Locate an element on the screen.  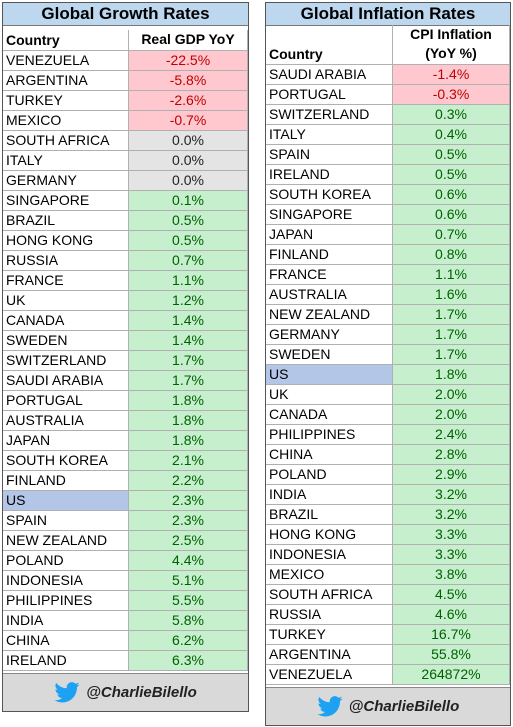
header-line: Real GDP YoY is located at coordinates (188, 39).